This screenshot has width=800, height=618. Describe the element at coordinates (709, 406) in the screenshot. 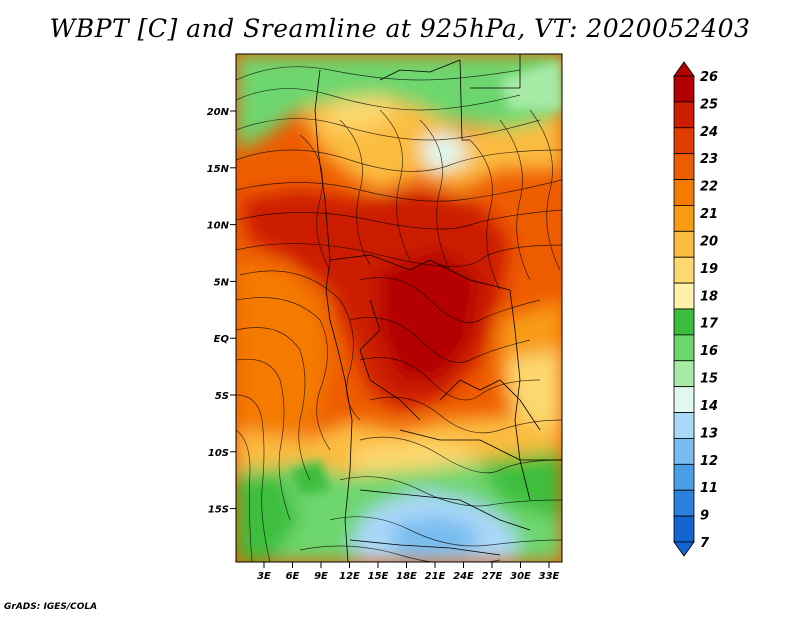

I see `colorbar-label: 14` at that location.